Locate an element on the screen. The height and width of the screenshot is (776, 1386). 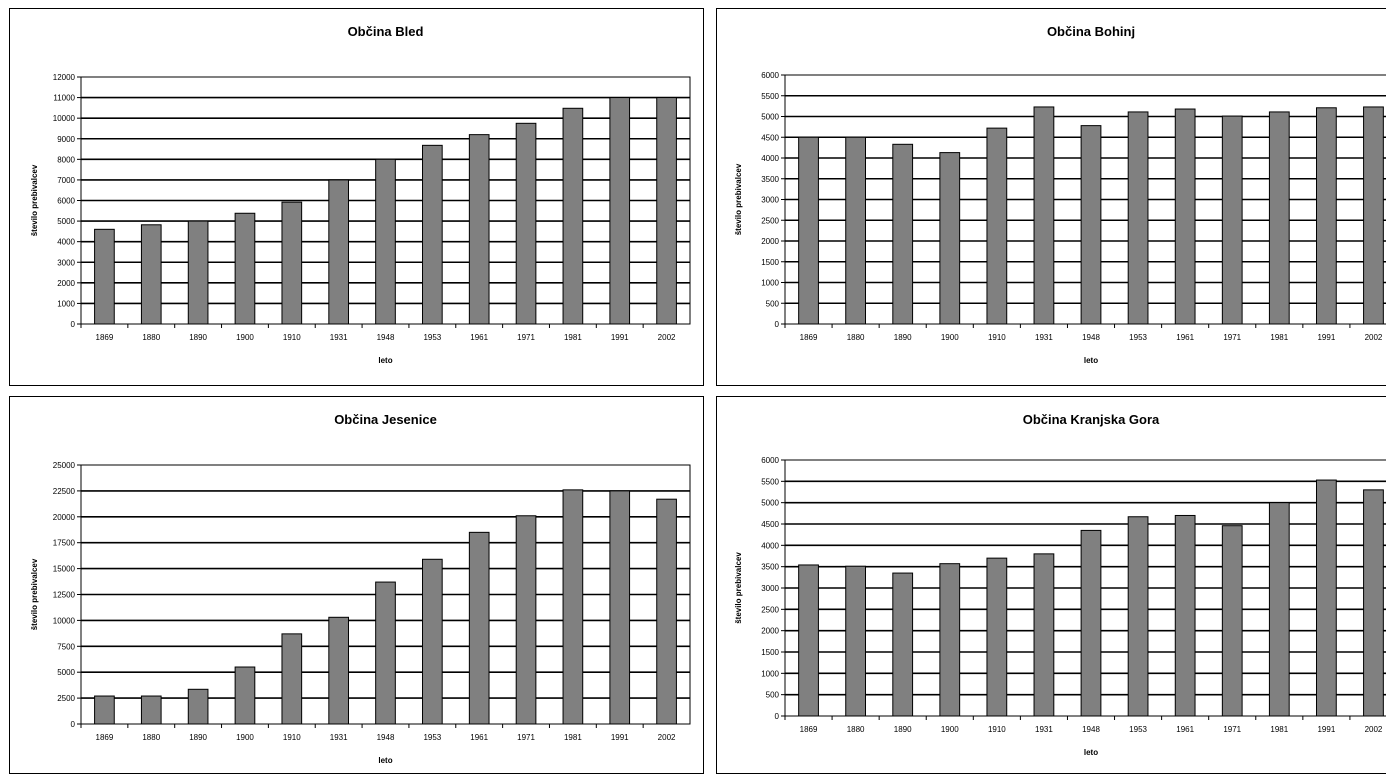
chart-title: Občina Jesenice is located at coordinates (385, 419).